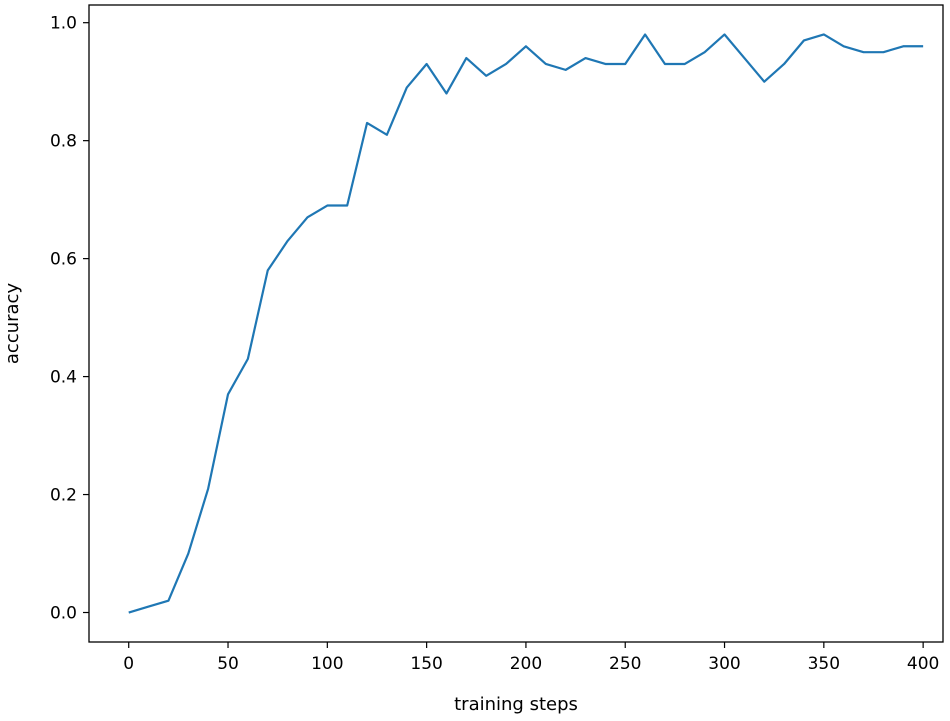 The height and width of the screenshot is (721, 950). Describe the element at coordinates (63, 24) in the screenshot. I see `y-tick-label: 1.0` at that location.